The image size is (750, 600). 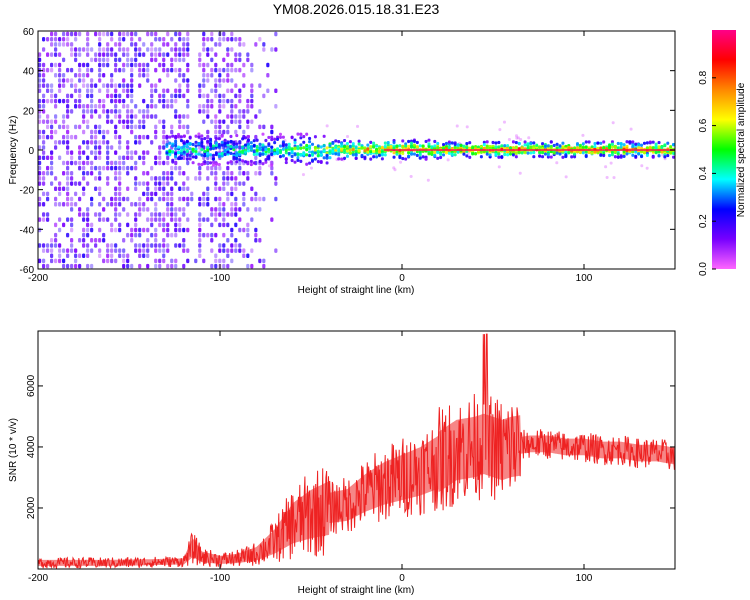 I want to click on y-tick-label: 60, so click(x=29, y=32).